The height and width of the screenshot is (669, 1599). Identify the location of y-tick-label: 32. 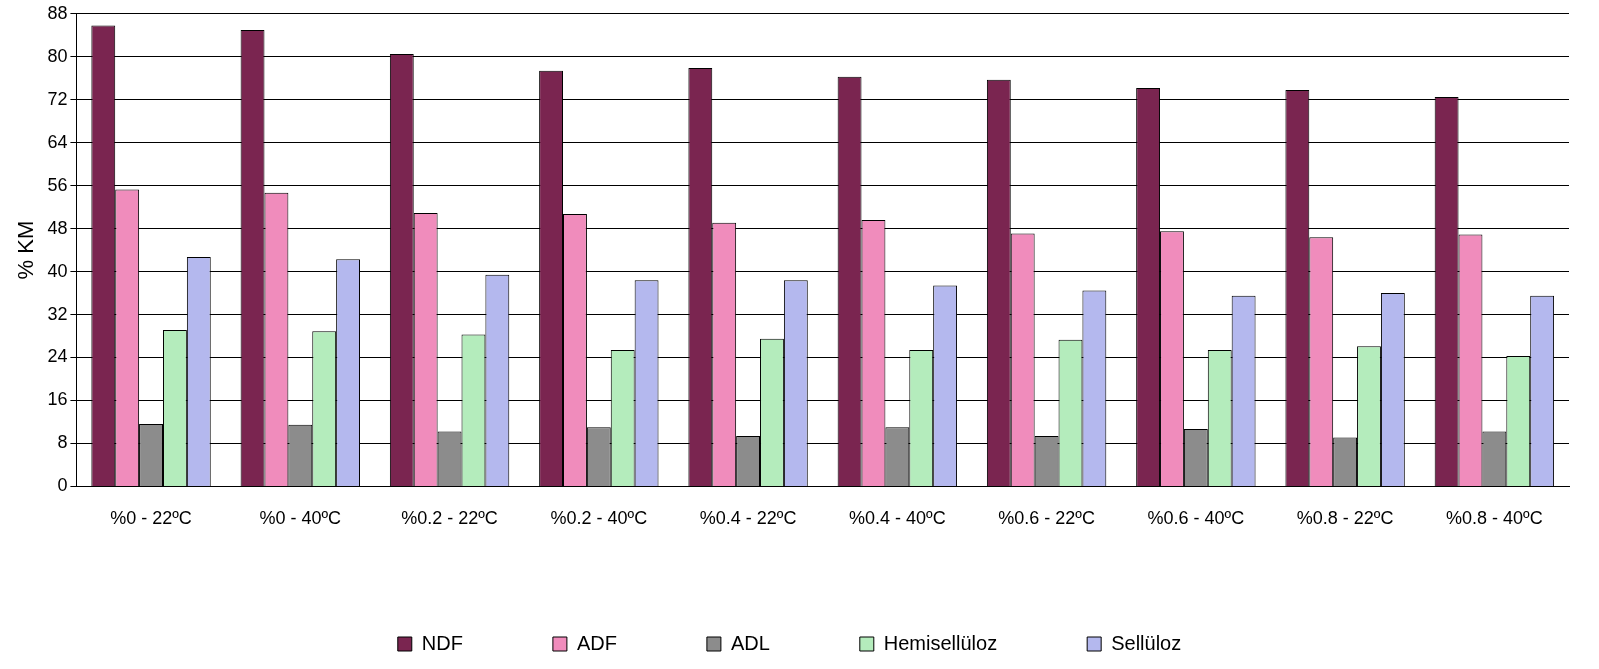
(57, 313).